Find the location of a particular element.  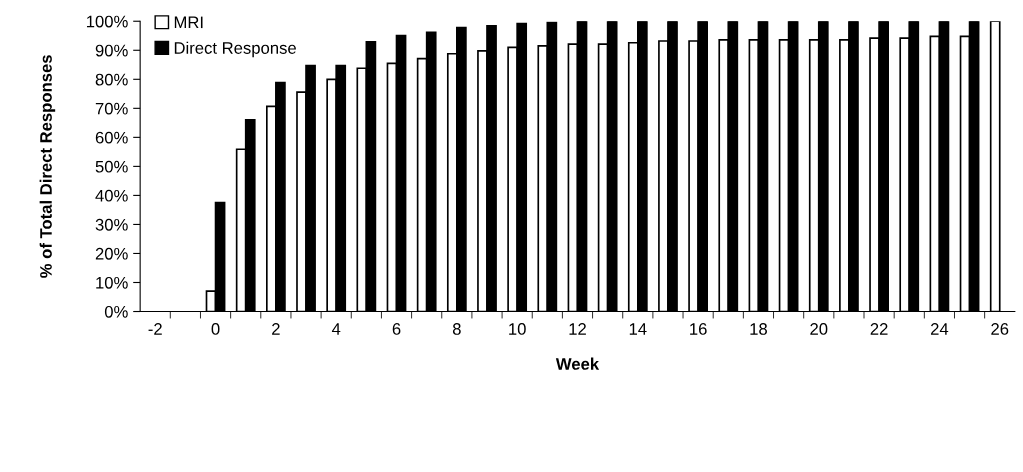

y-tick-label: 70% is located at coordinates (111, 108).